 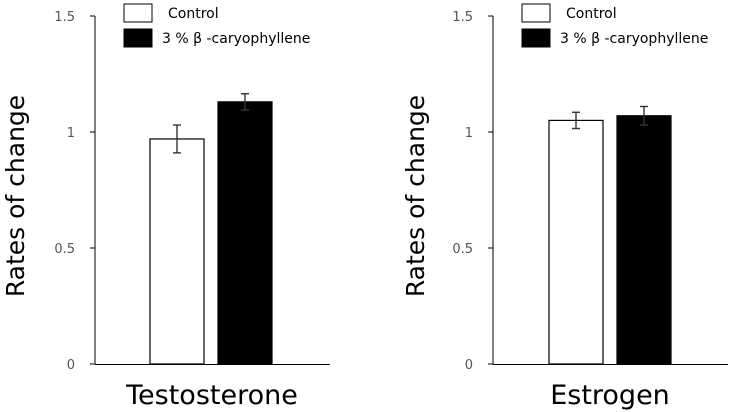 What do you see at coordinates (610, 395) in the screenshot?
I see `x-axis-label: Estrogen` at bounding box center [610, 395].